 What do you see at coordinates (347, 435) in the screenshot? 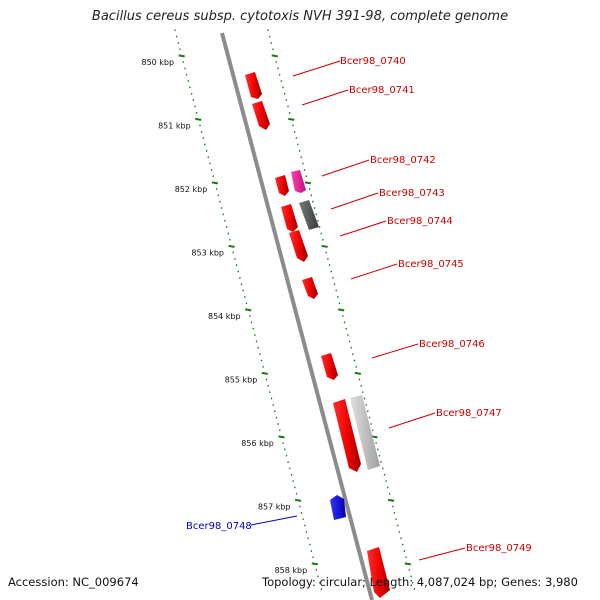
I see `gene-feature-0747a` at bounding box center [347, 435].